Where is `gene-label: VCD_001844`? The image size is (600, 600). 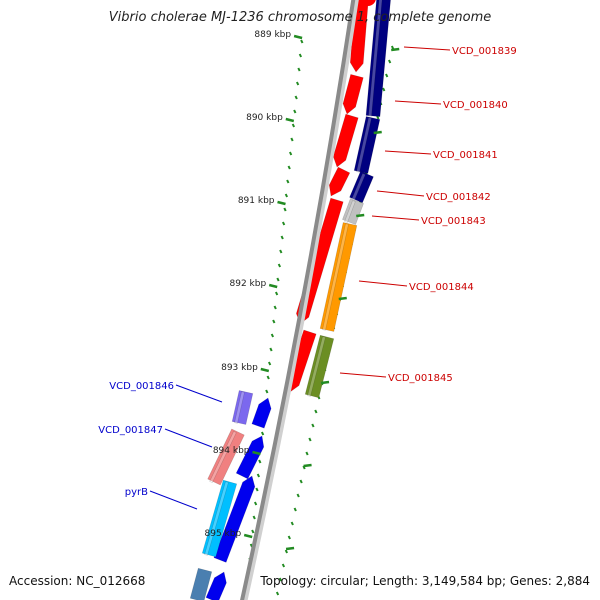 gene-label: VCD_001844 is located at coordinates (441, 287).